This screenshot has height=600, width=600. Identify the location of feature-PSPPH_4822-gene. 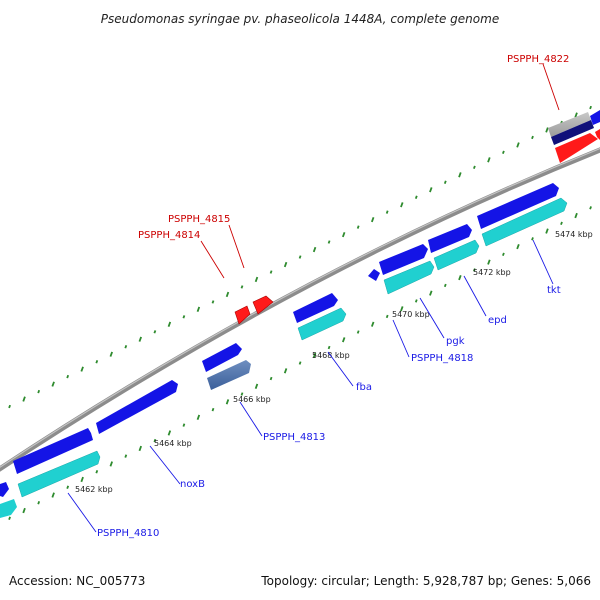
(569, 124).